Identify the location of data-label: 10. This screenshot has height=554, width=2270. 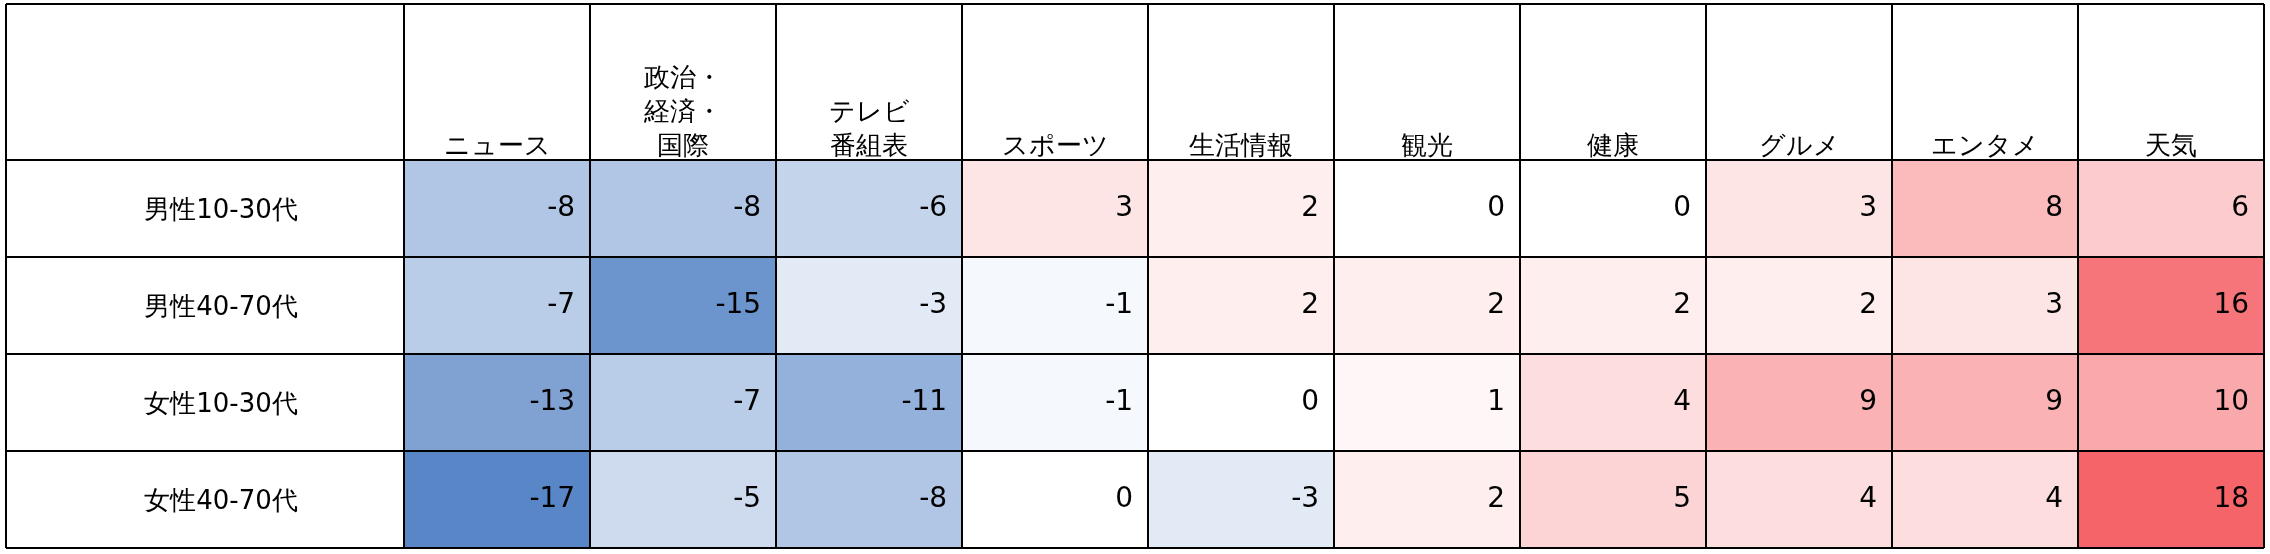
(2231, 400).